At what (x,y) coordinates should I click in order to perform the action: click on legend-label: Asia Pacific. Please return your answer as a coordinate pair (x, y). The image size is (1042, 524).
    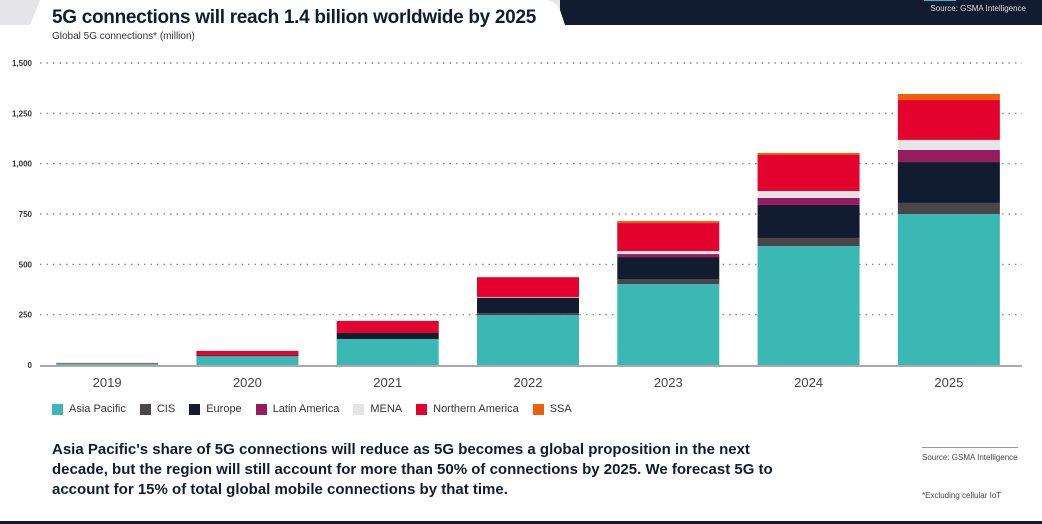
    Looking at the image, I should click on (97, 409).